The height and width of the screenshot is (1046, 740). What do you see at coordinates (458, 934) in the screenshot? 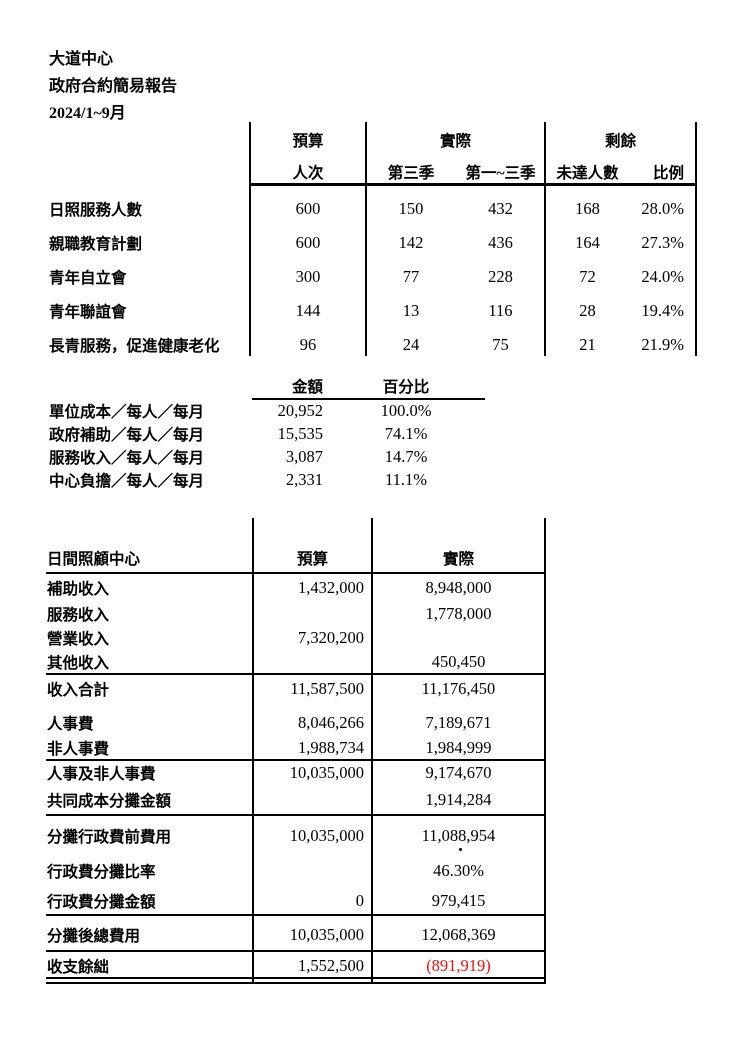
I see `cell-actual: 12,068,369` at bounding box center [458, 934].